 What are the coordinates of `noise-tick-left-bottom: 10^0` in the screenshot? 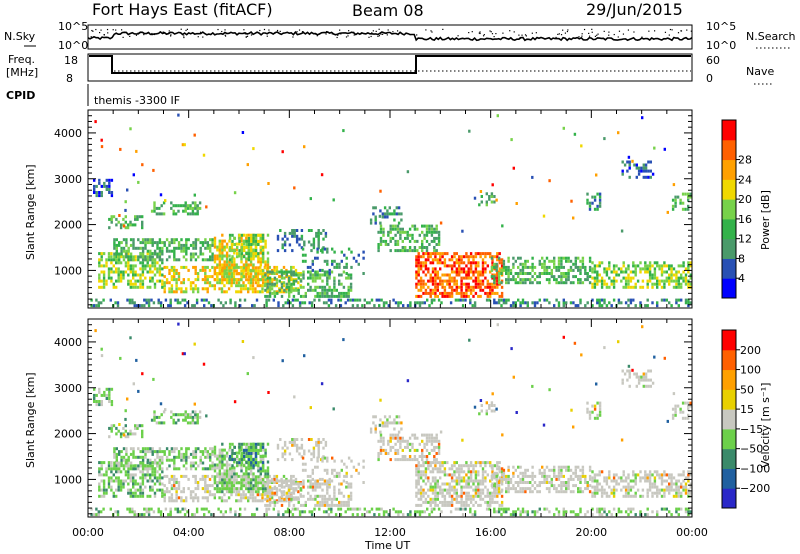 It's located at (73, 45).